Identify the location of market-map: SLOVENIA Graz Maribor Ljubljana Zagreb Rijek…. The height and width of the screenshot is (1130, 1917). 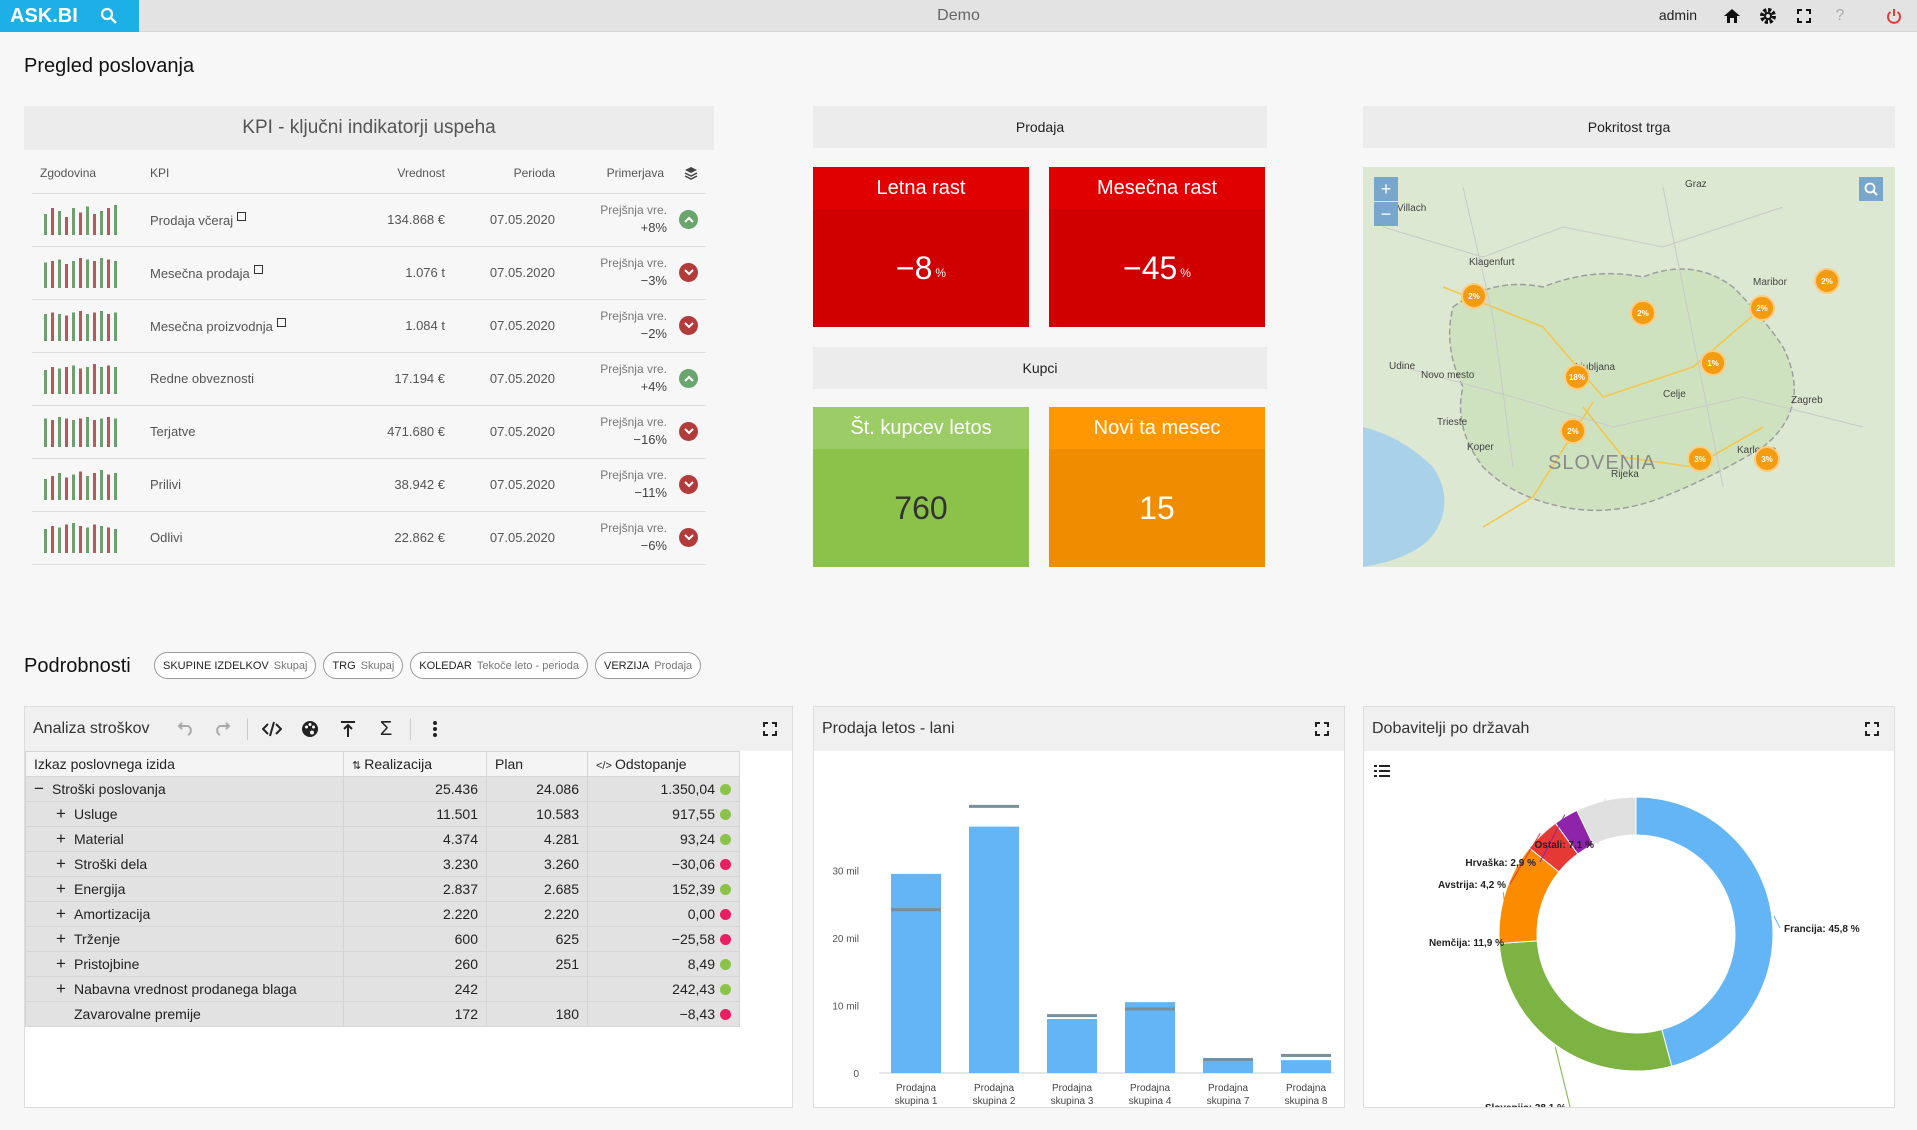
(1629, 367).